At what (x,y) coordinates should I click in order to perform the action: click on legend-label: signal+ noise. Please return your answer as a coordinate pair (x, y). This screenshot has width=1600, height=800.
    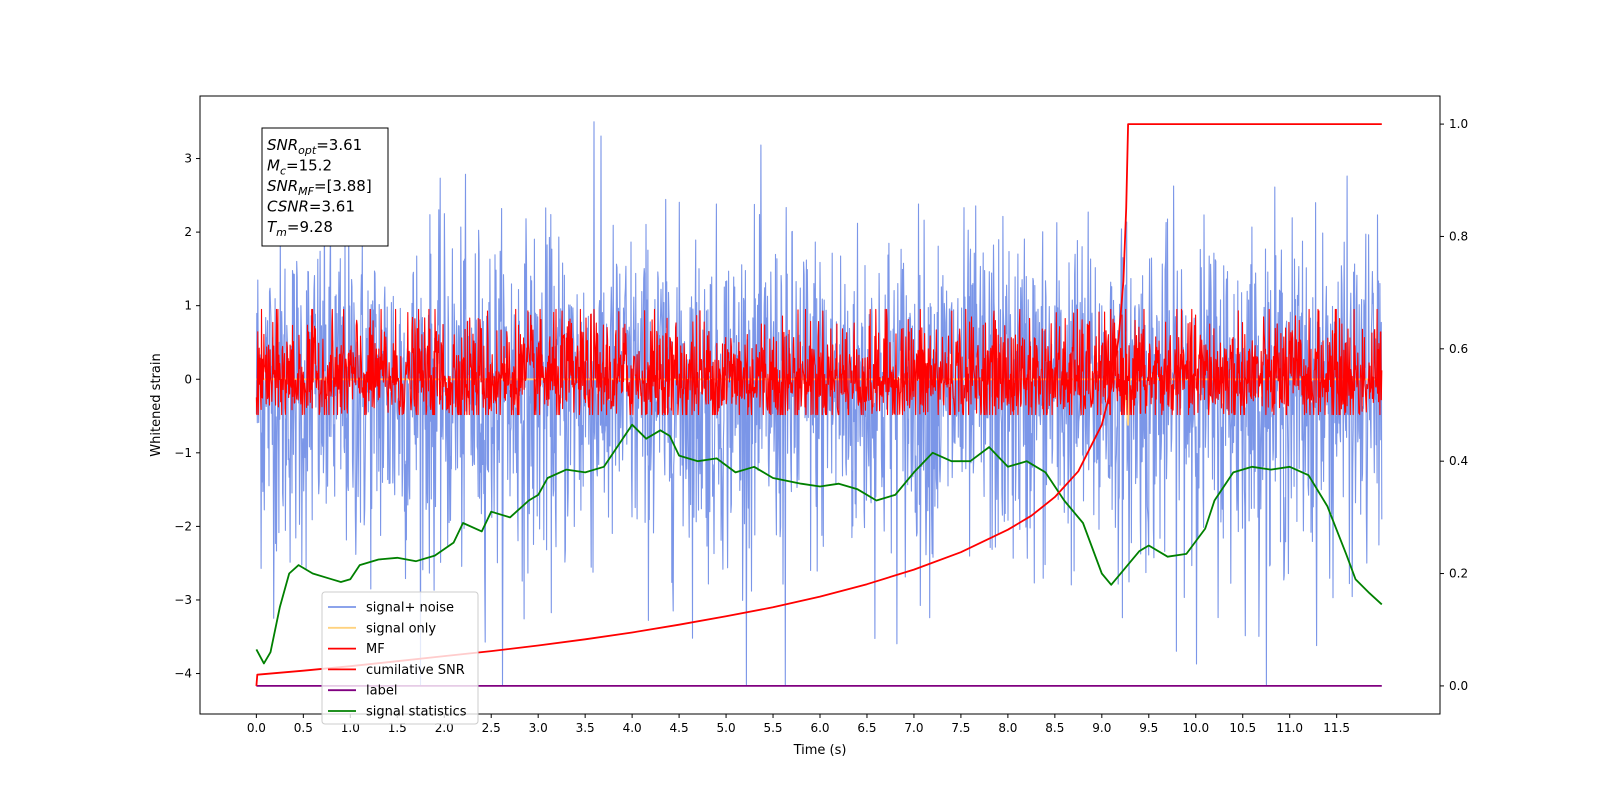
    Looking at the image, I should click on (410, 608).